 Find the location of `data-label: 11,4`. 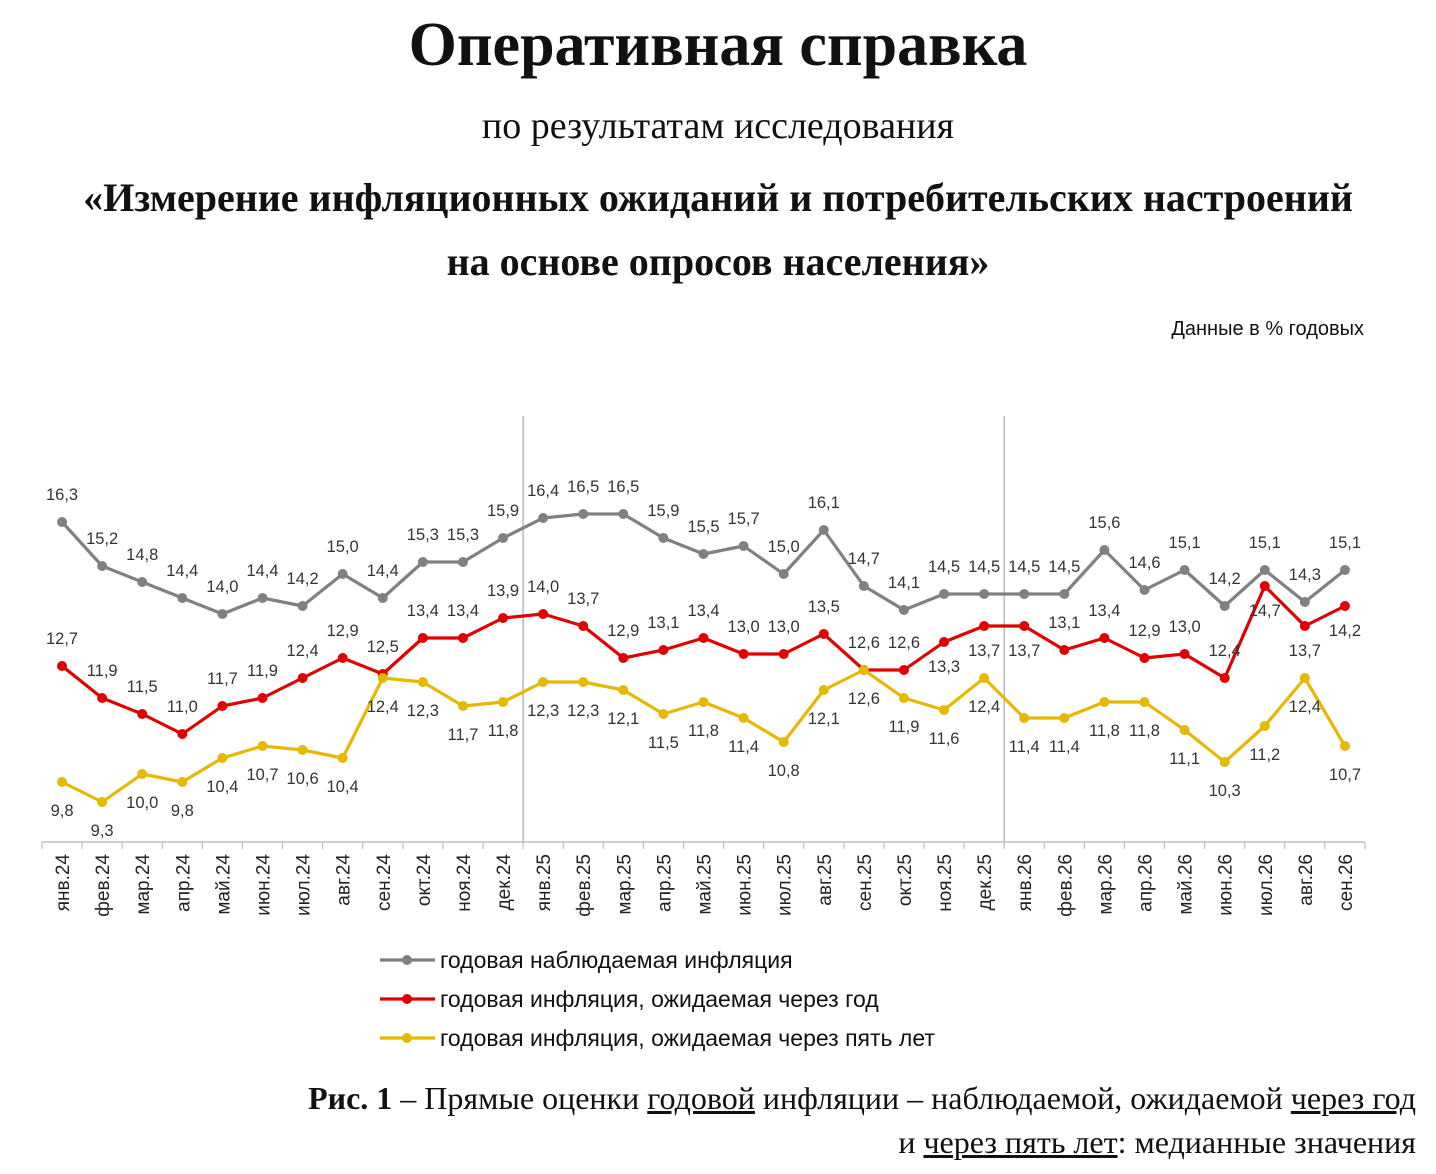

data-label: 11,4 is located at coordinates (1024, 747).